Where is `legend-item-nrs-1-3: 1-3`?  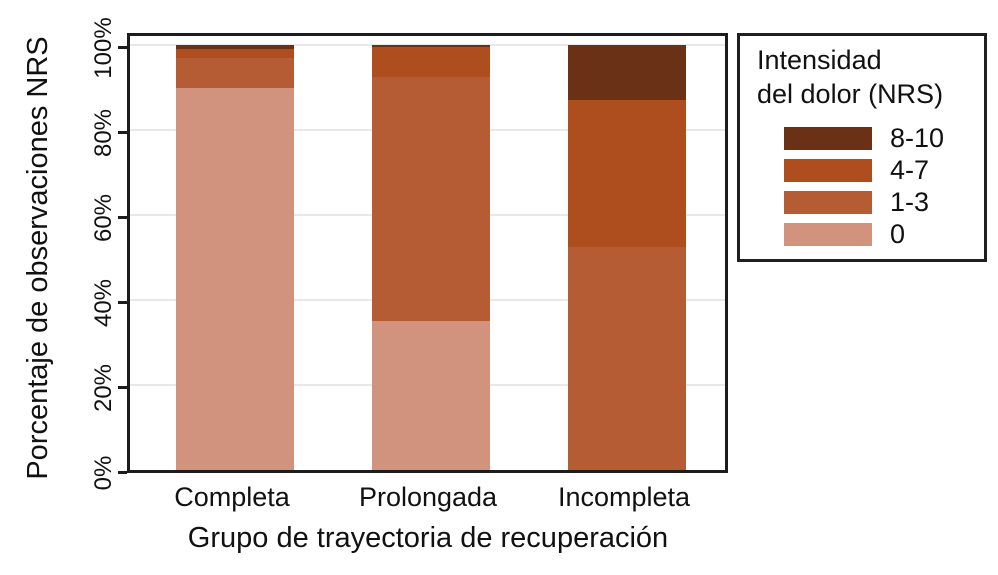 legend-item-nrs-1-3: 1-3 is located at coordinates (870, 202).